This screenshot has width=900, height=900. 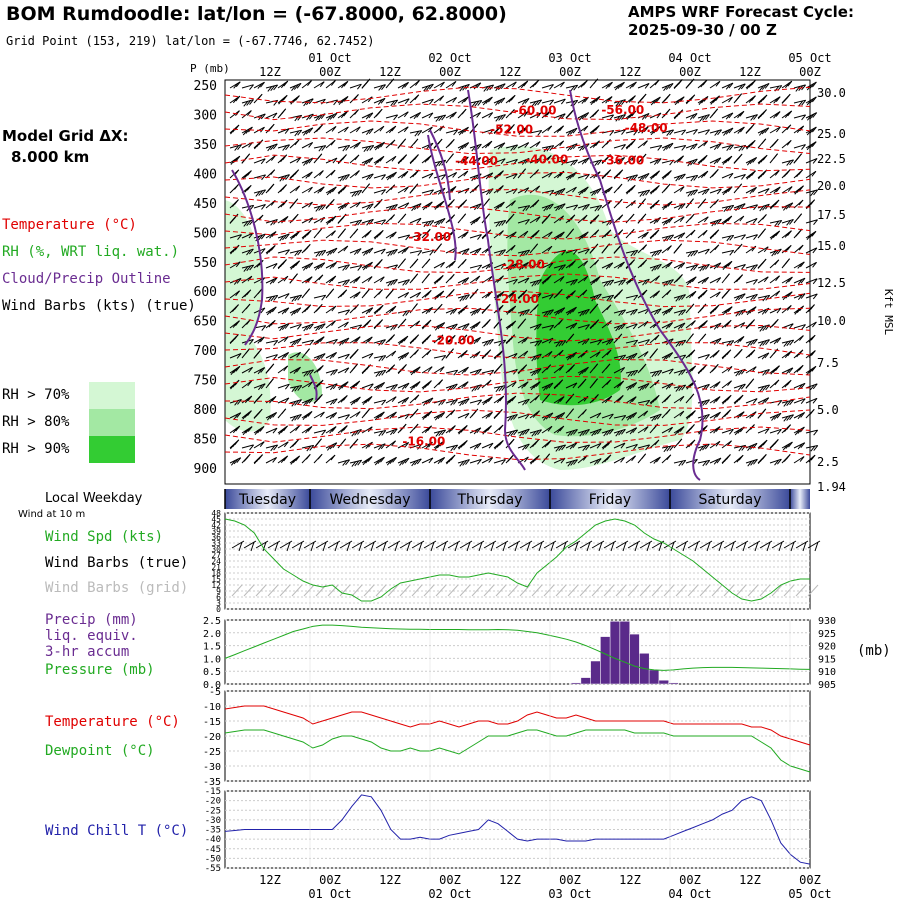 I want to click on wind-chill-tick-label: -15, so click(x=213, y=792).